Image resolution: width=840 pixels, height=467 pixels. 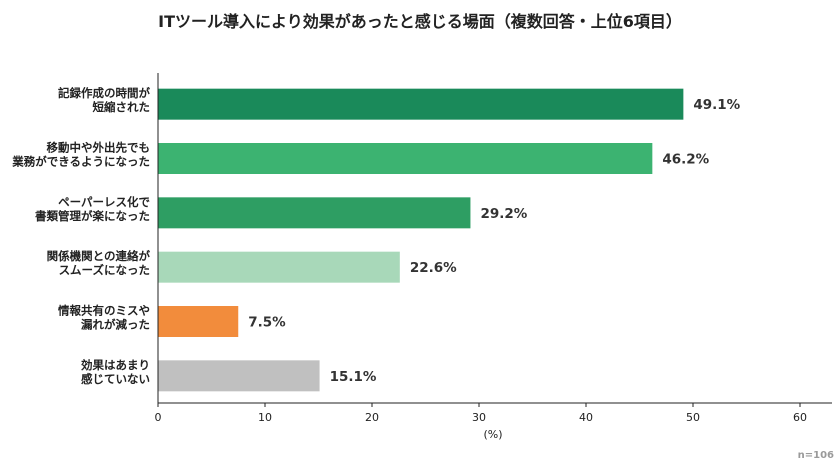 I want to click on value-label-5: 7.5%, so click(x=267, y=323).